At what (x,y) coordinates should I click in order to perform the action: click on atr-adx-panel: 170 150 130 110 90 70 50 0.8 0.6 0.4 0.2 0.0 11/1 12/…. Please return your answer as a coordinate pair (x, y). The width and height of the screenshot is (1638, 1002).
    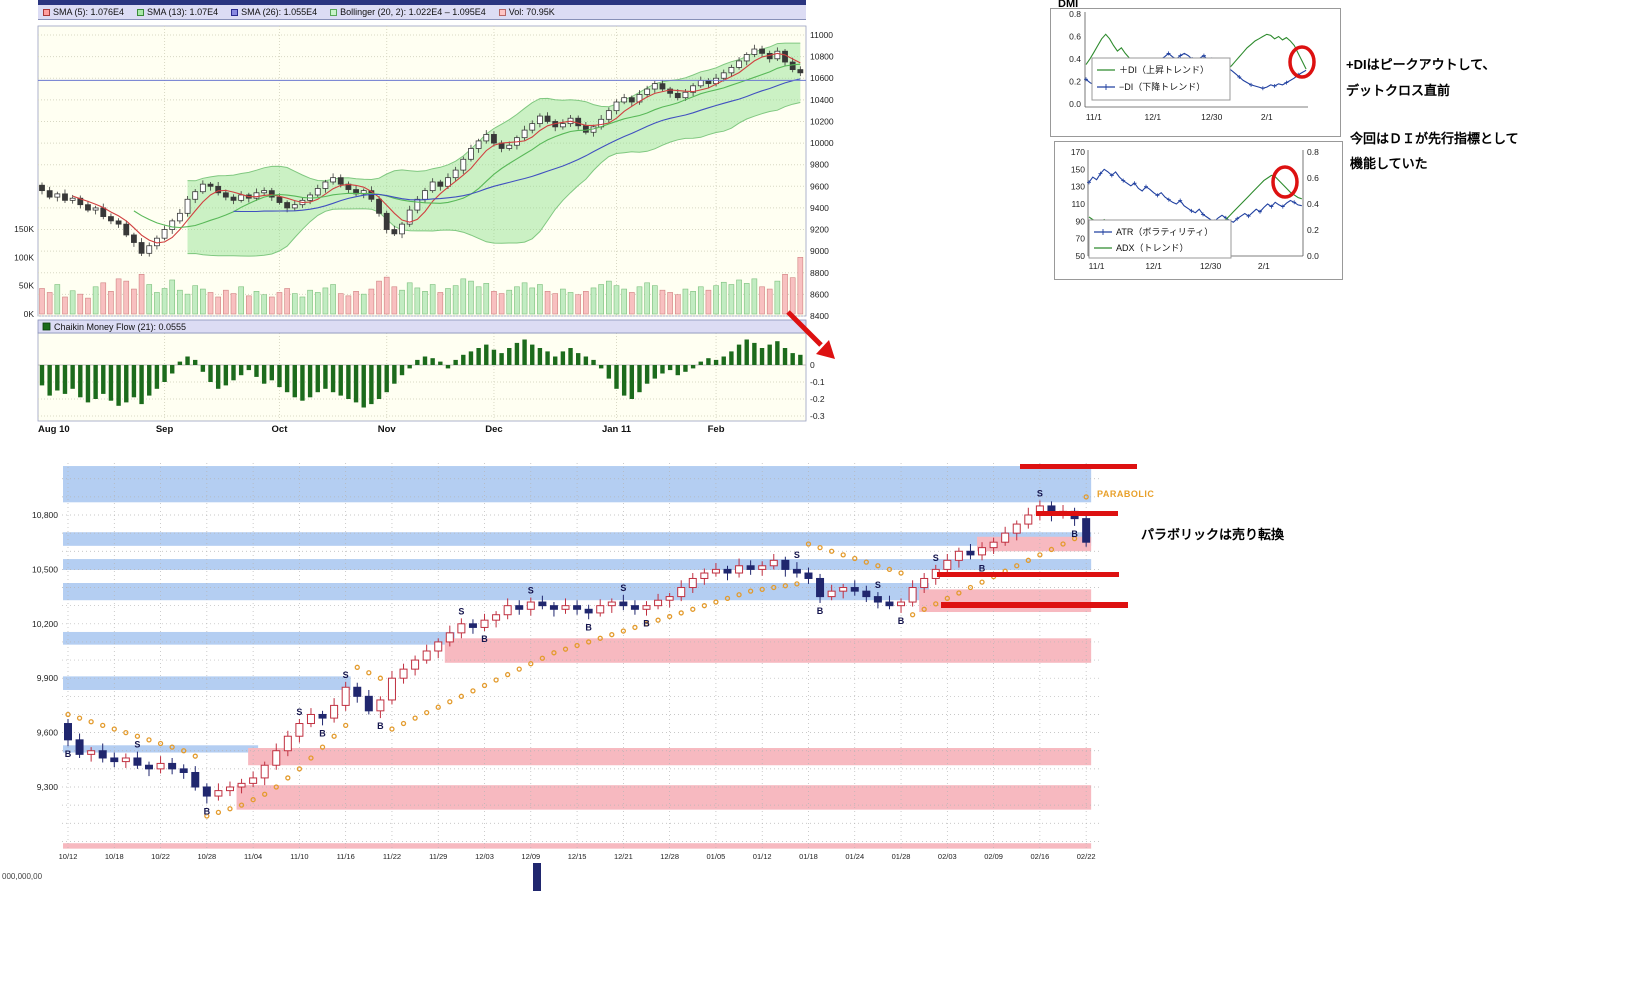
    Looking at the image, I should click on (1200, 214).